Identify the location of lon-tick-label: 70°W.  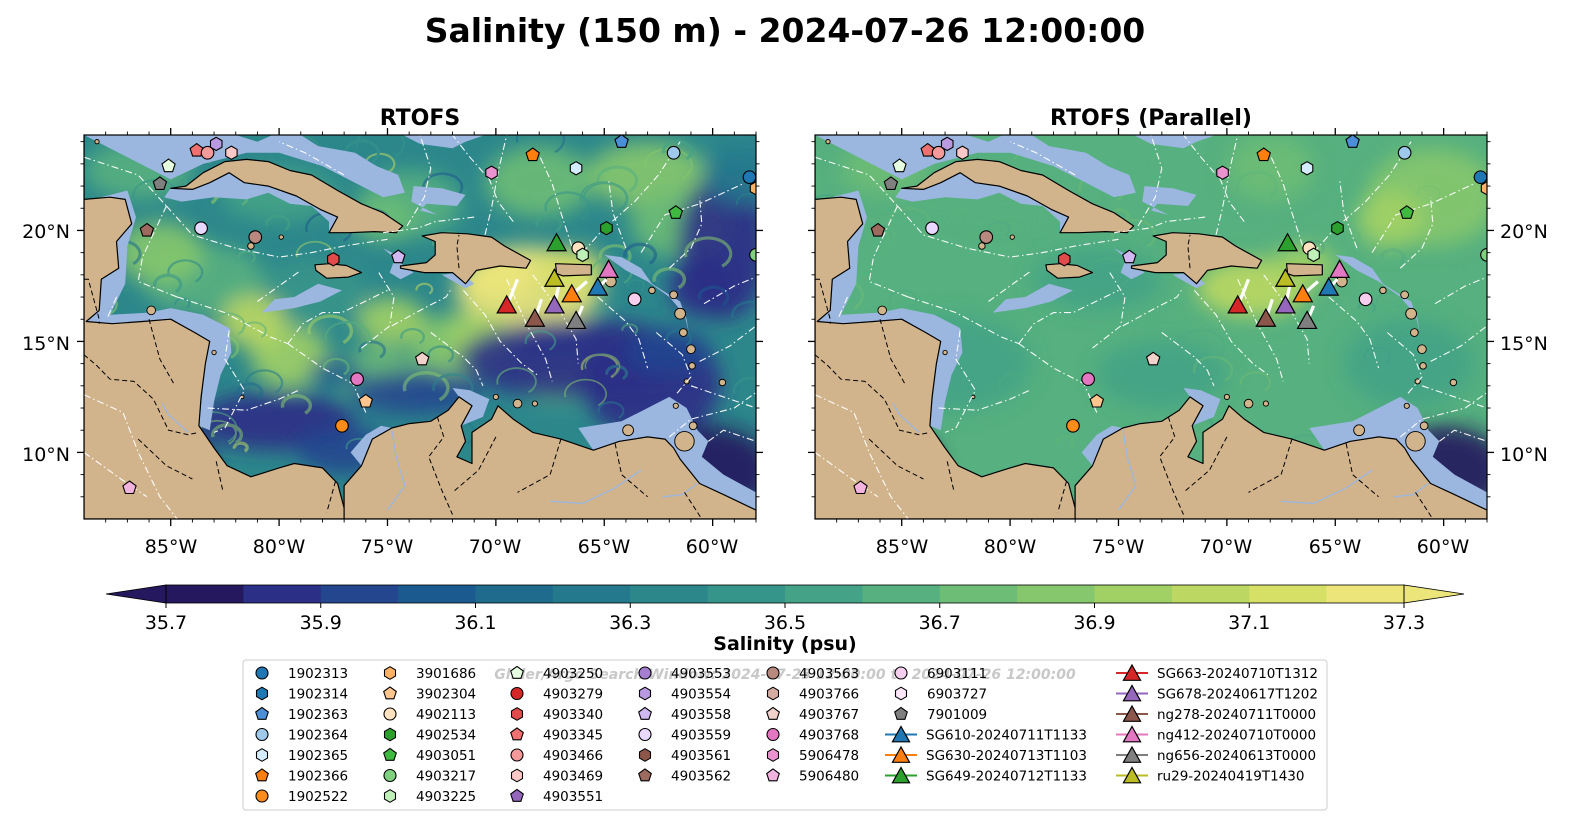
(1226, 547).